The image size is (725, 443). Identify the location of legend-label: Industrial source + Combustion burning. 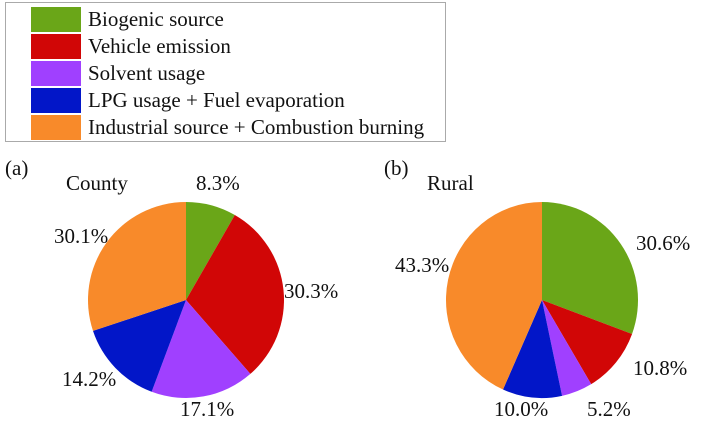
(256, 127).